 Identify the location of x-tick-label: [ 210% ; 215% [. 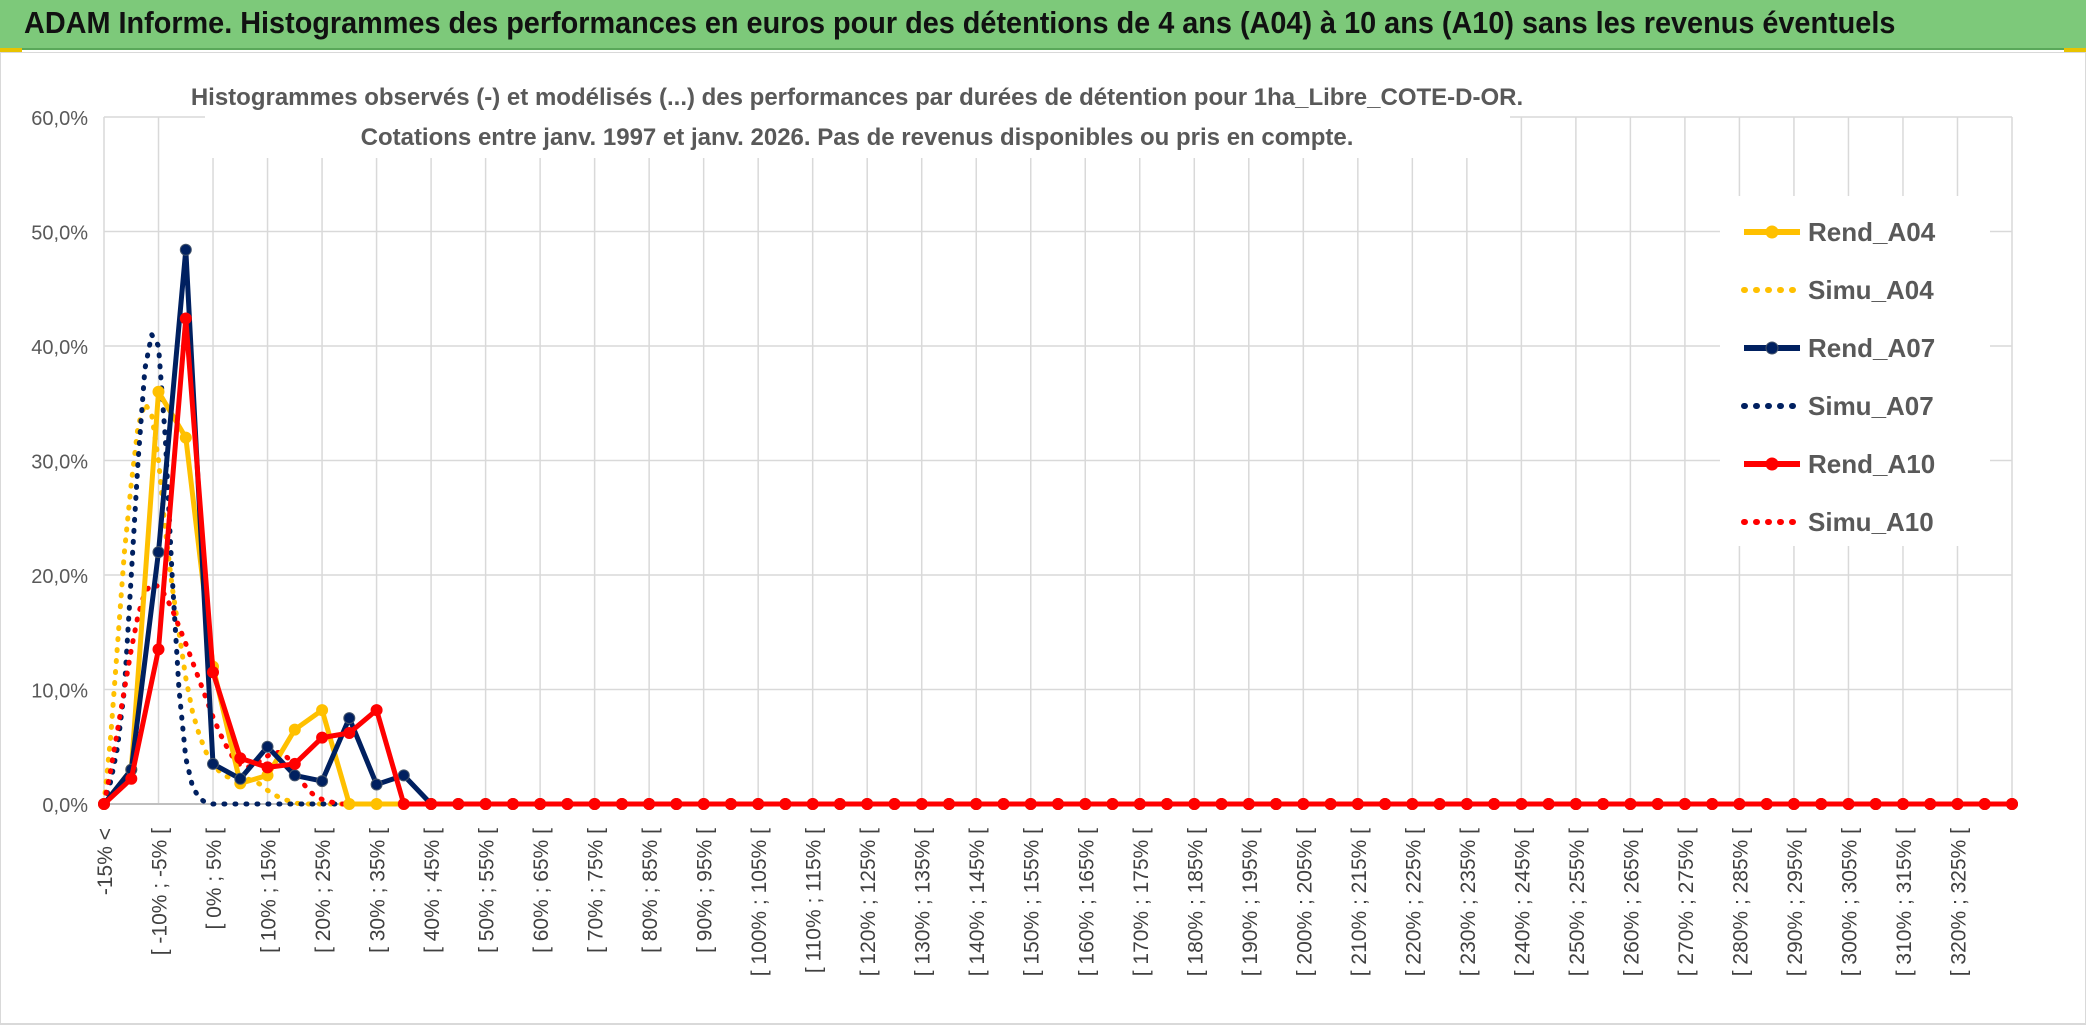
(1359, 902).